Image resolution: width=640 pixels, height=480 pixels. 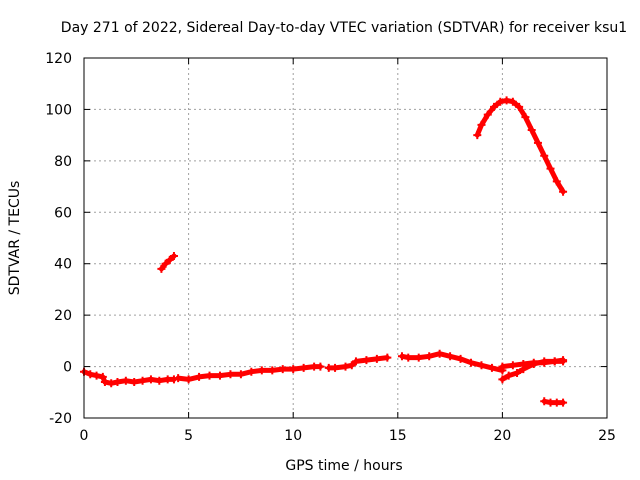 What do you see at coordinates (63, 162) in the screenshot?
I see `y-tick-label: 80` at bounding box center [63, 162].